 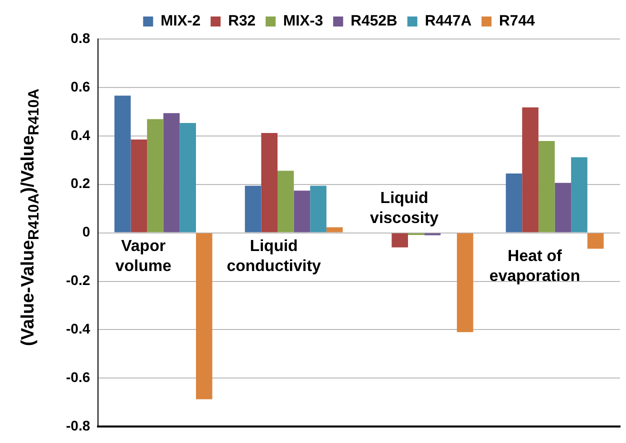 What do you see at coordinates (374, 21) in the screenshot?
I see `legend-label: R452B` at bounding box center [374, 21].